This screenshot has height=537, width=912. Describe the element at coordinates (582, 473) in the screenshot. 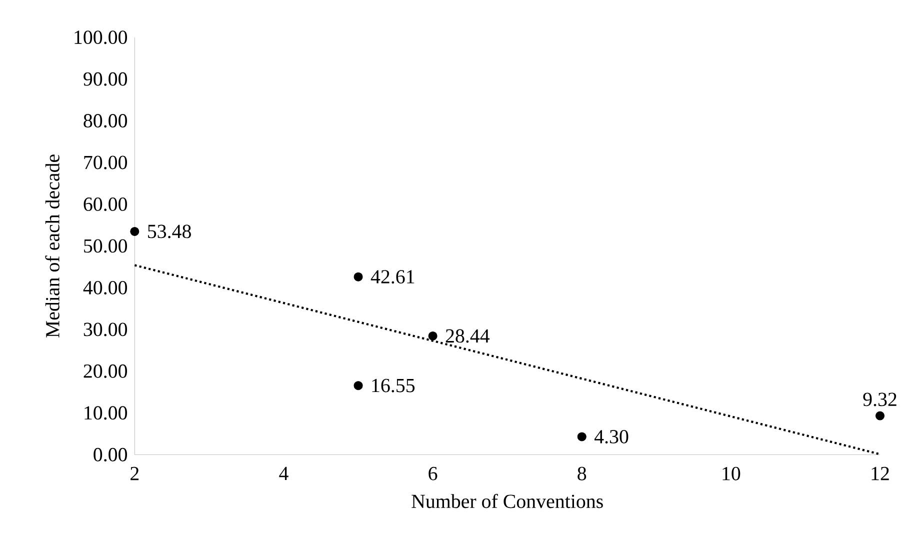

I see `x-tick-label: 8` at that location.